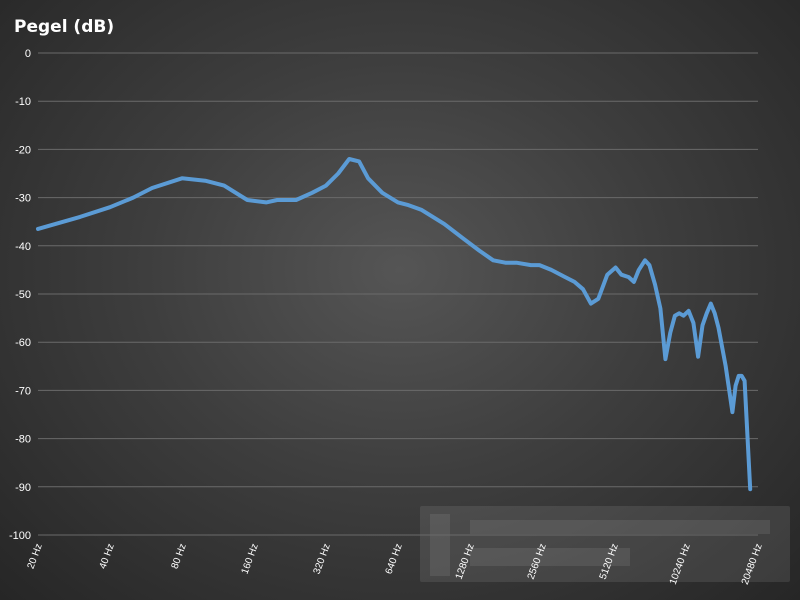 This screenshot has height=600, width=800. What do you see at coordinates (23, 343) in the screenshot?
I see `y-tick-label: -60` at bounding box center [23, 343].